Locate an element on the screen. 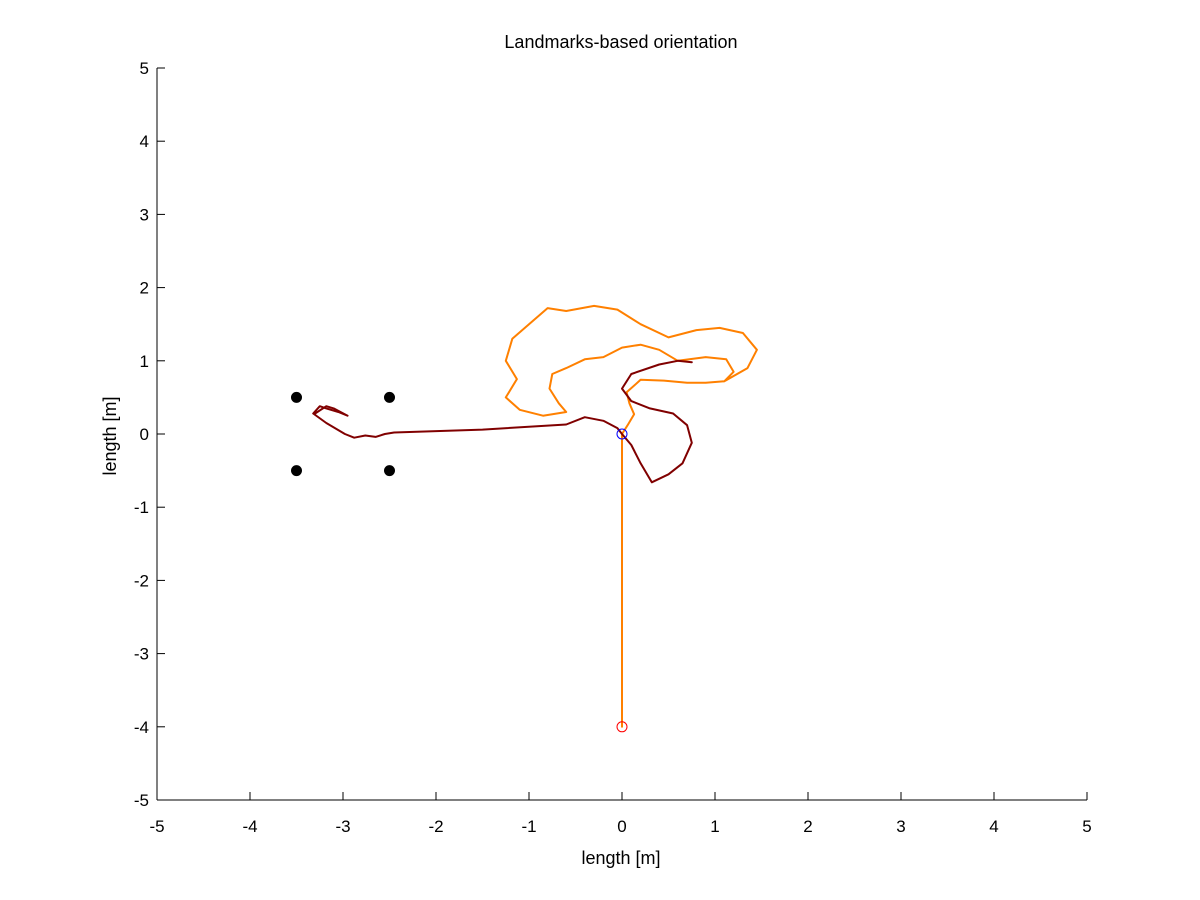  y-tick-label: 0 is located at coordinates (144, 434).